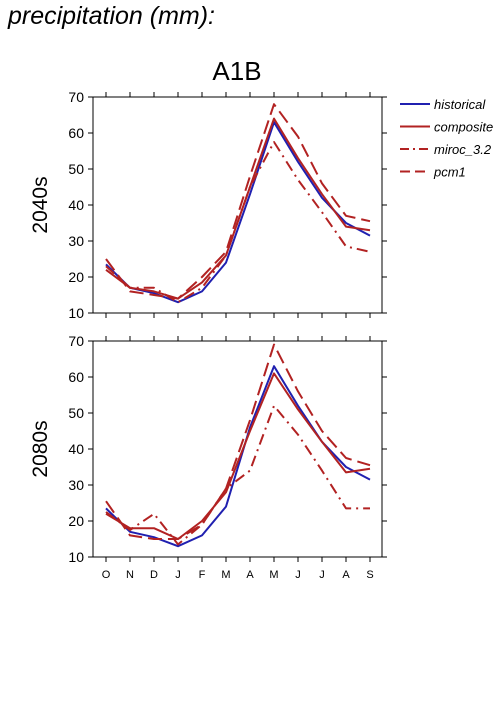 The image size is (501, 709). Describe the element at coordinates (154, 575) in the screenshot. I see `x-tick-label: D` at that location.